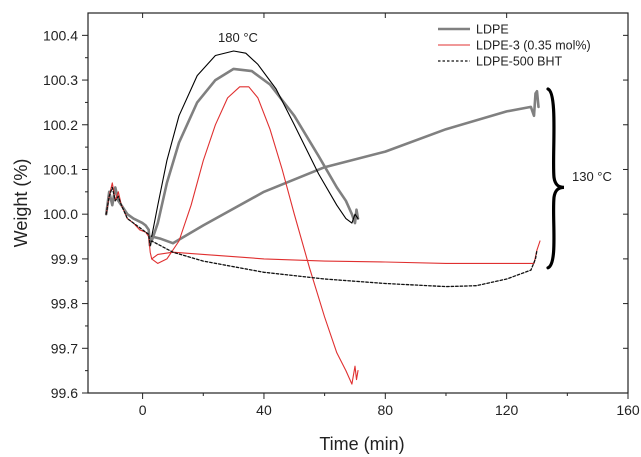 The width and height of the screenshot is (641, 457). I want to click on x-tick-label-2: 80, so click(386, 410).